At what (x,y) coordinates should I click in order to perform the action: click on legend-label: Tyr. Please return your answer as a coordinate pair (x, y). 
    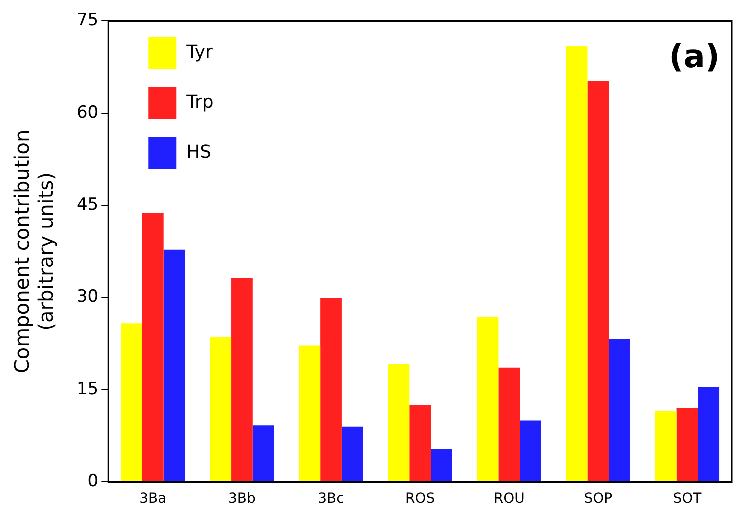
    Looking at the image, I should click on (200, 52).